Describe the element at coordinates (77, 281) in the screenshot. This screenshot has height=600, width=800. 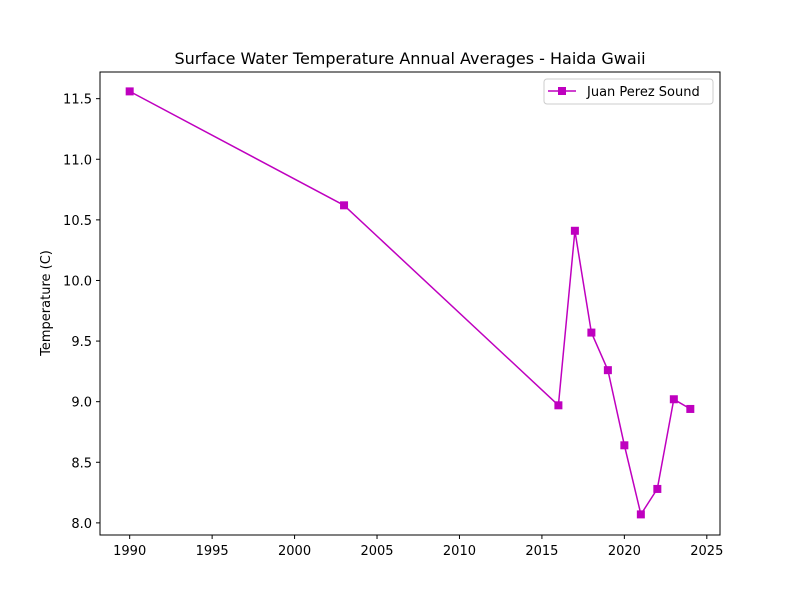
I see `y-tick-label: 10.0` at that location.